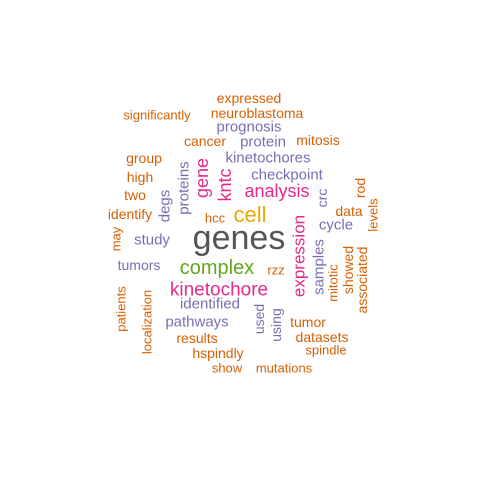  I want to click on word-significantly: significantly, so click(157, 115).